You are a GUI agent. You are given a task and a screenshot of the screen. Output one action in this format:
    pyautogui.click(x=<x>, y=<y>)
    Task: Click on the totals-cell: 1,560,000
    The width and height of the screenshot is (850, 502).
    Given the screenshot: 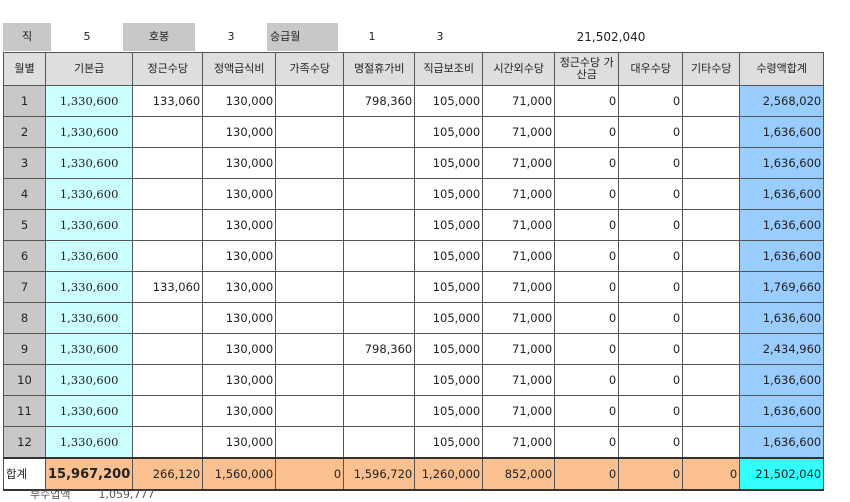 What is the action you would take?
    pyautogui.click(x=239, y=474)
    